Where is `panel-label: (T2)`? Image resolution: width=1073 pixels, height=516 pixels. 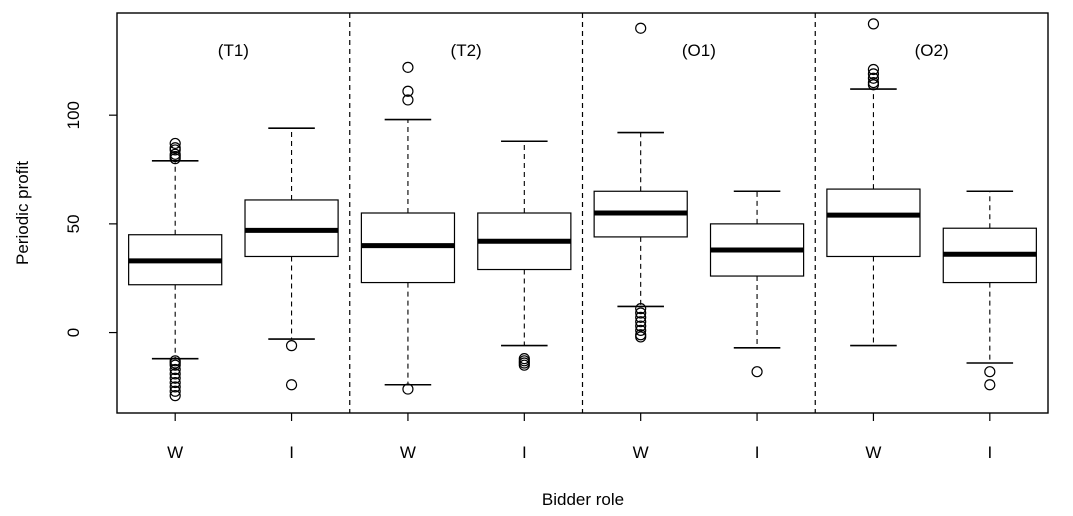
panel-label: (T2) is located at coordinates (466, 50).